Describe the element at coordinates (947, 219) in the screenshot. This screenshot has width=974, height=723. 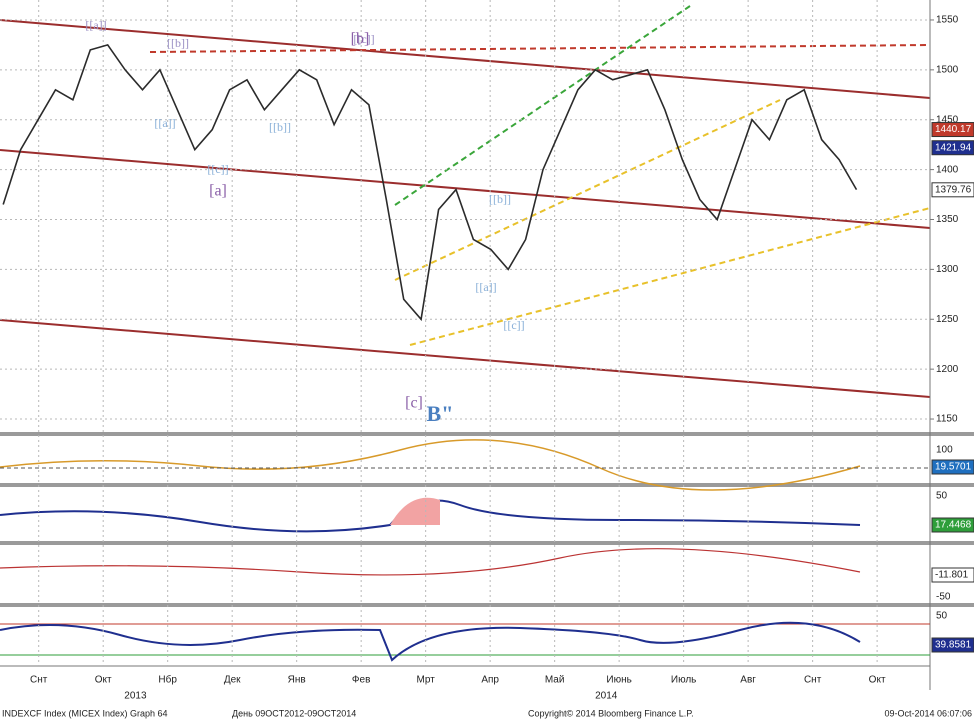
I see `y-tick-label: 1350` at that location.